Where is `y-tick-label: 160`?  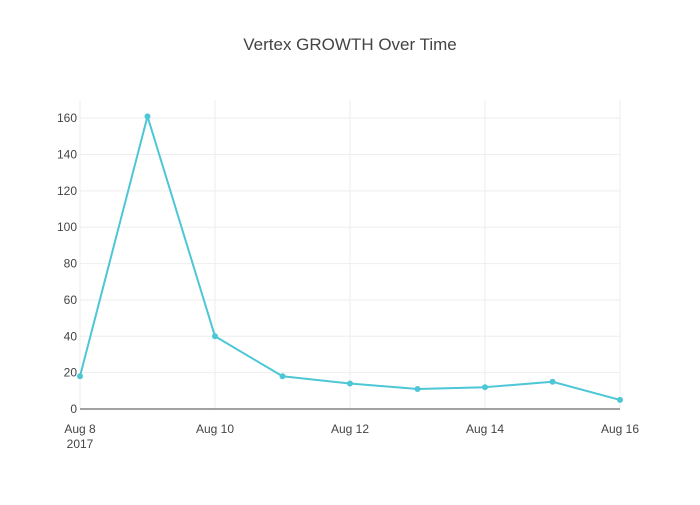
y-tick-label: 160 is located at coordinates (67, 118).